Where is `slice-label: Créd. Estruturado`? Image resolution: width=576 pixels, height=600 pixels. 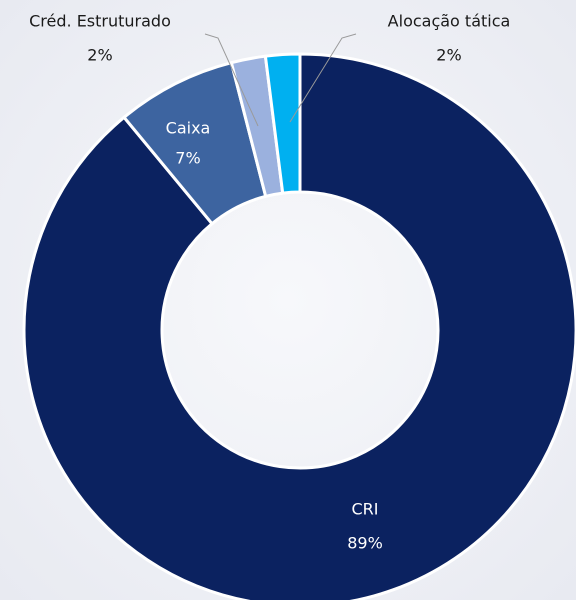 slice-label: Créd. Estruturado is located at coordinates (100, 21).